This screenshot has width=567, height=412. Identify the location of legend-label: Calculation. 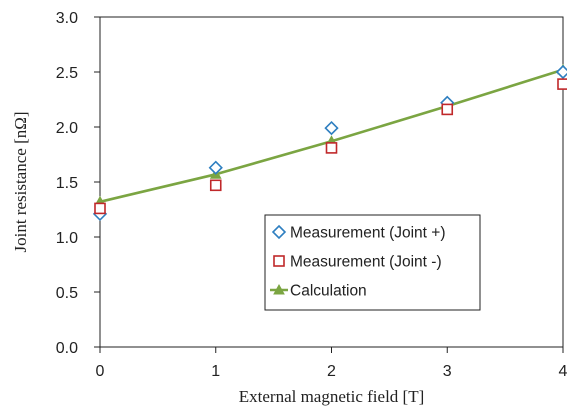
(328, 291).